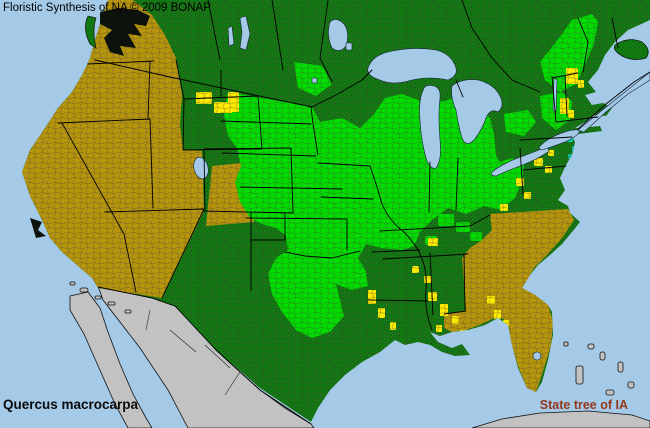  Describe the element at coordinates (430, 127) in the screenshot. I see `lake-michigan` at that location.